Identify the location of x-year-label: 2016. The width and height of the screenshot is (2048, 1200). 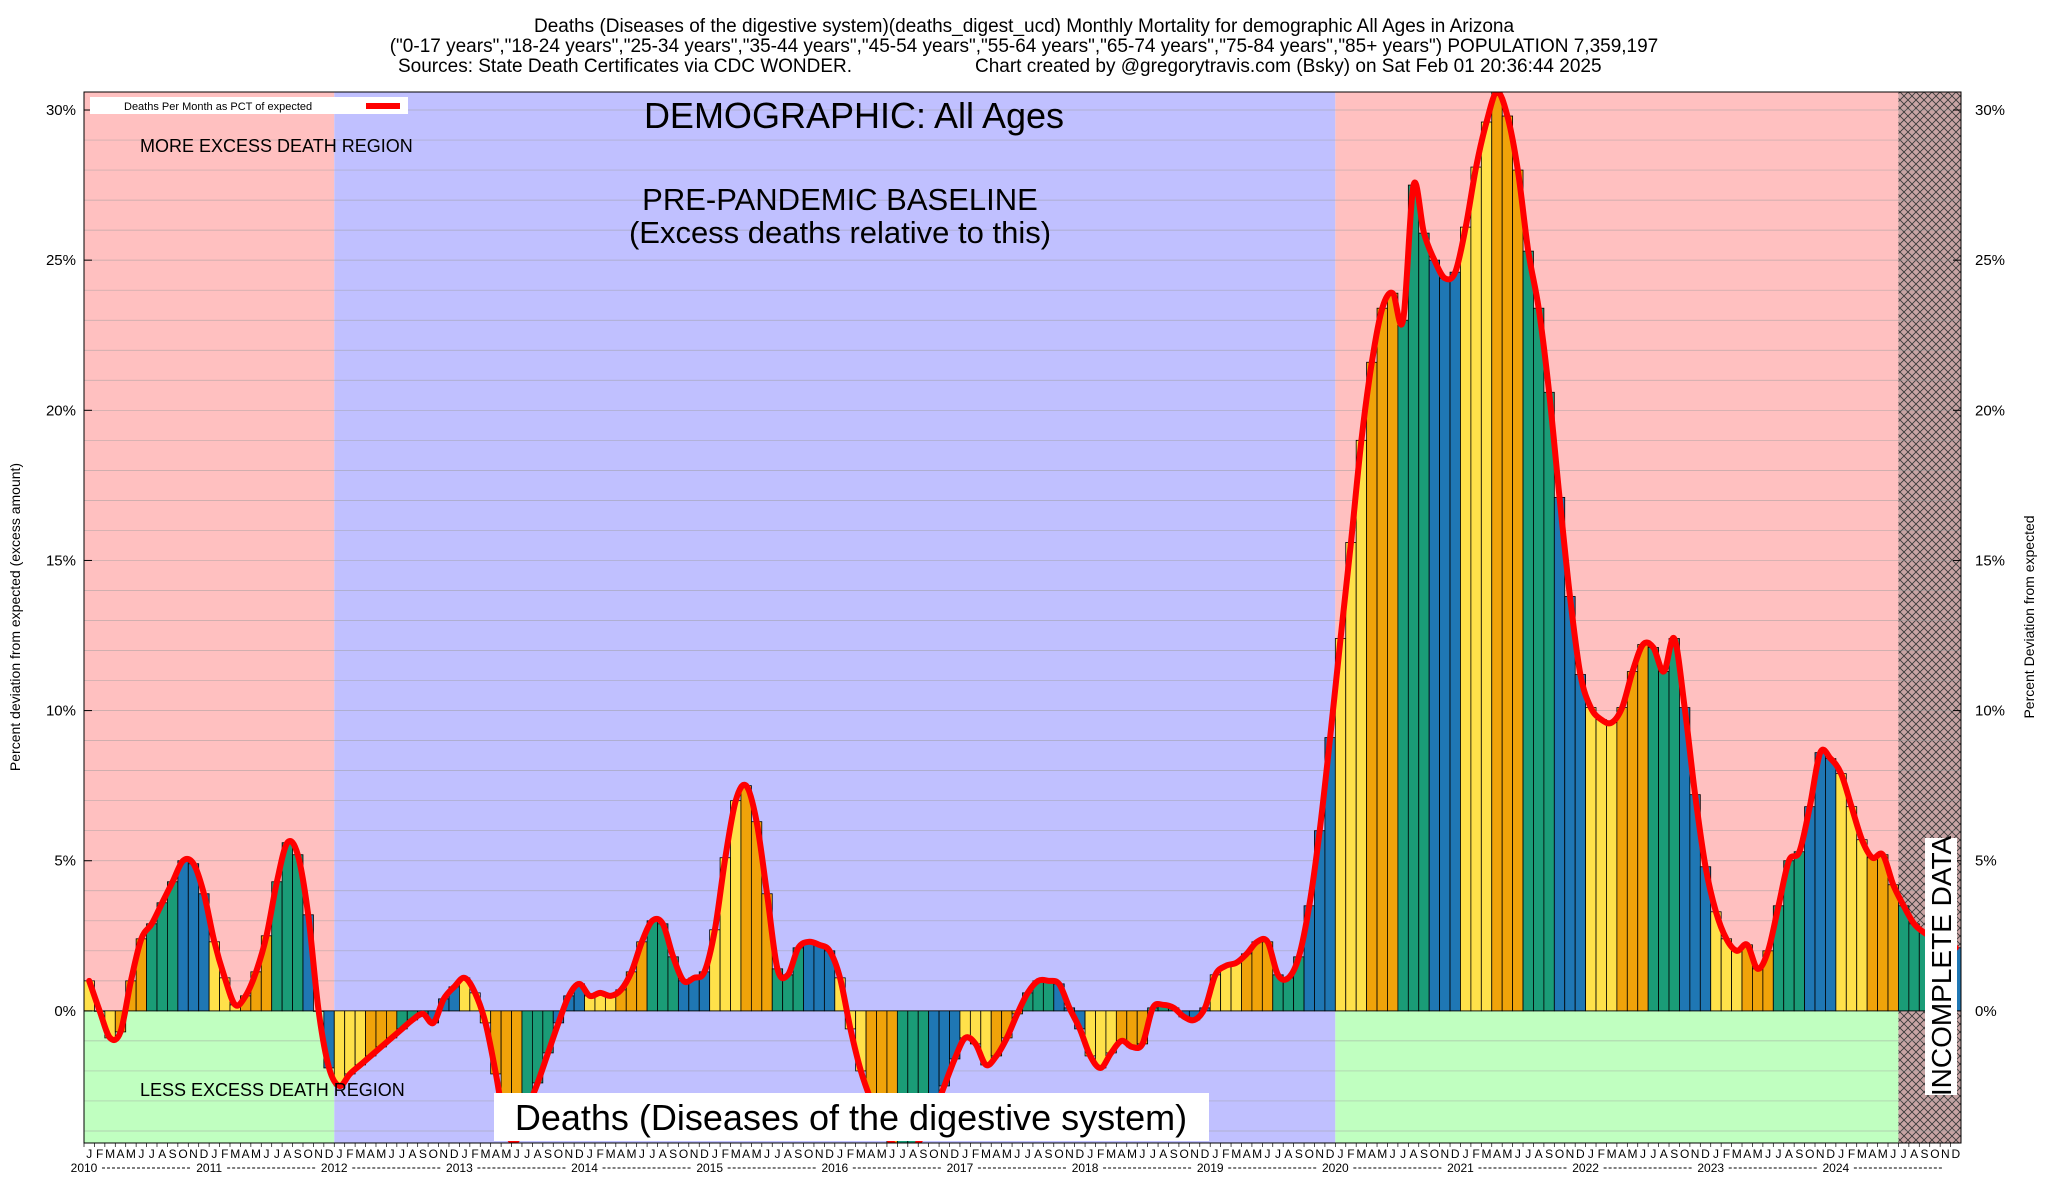
(834, 1168).